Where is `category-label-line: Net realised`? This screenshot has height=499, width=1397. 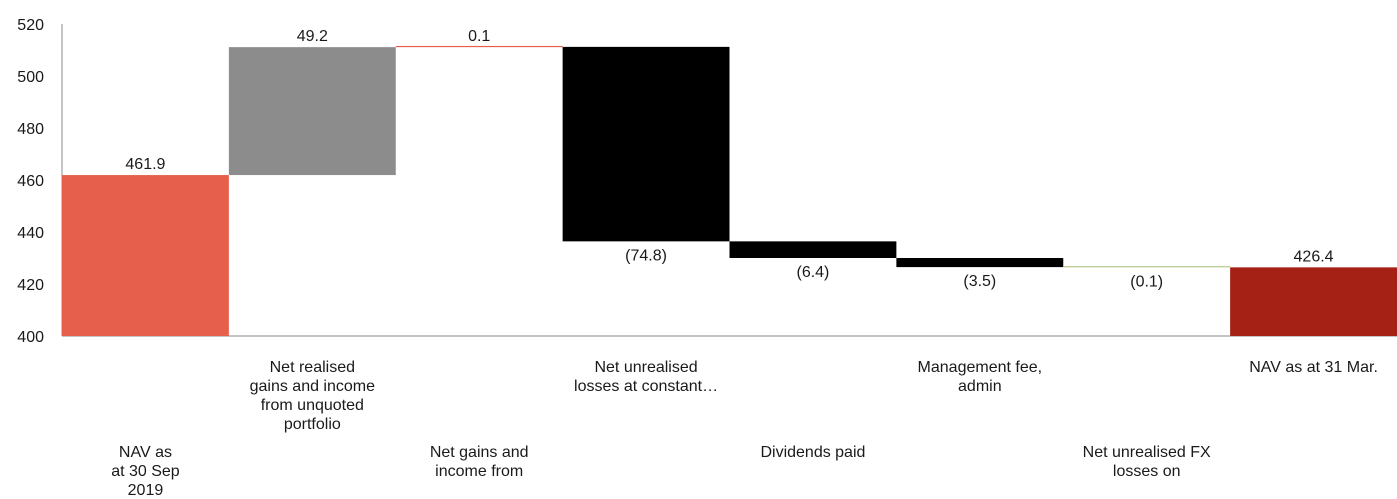 category-label-line: Net realised is located at coordinates (312, 367).